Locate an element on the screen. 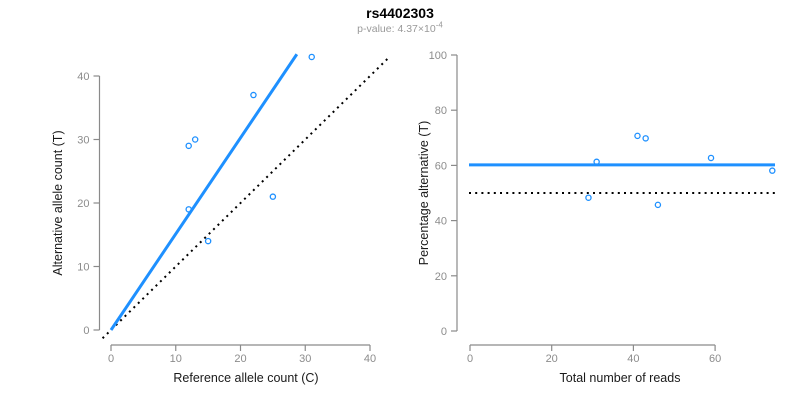 The height and width of the screenshot is (400, 800). y-axis-title: Alternative allele count (T) is located at coordinates (58, 202).